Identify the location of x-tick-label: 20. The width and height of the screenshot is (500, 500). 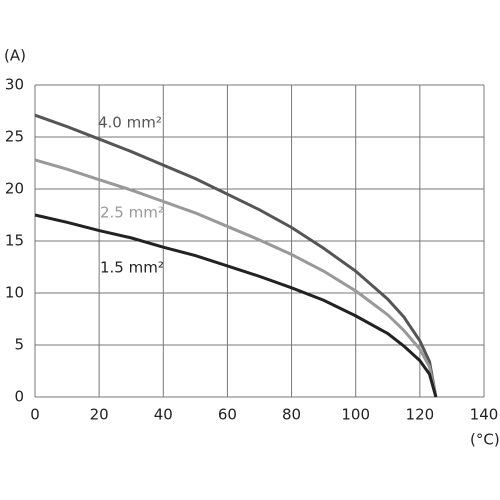
(99, 415).